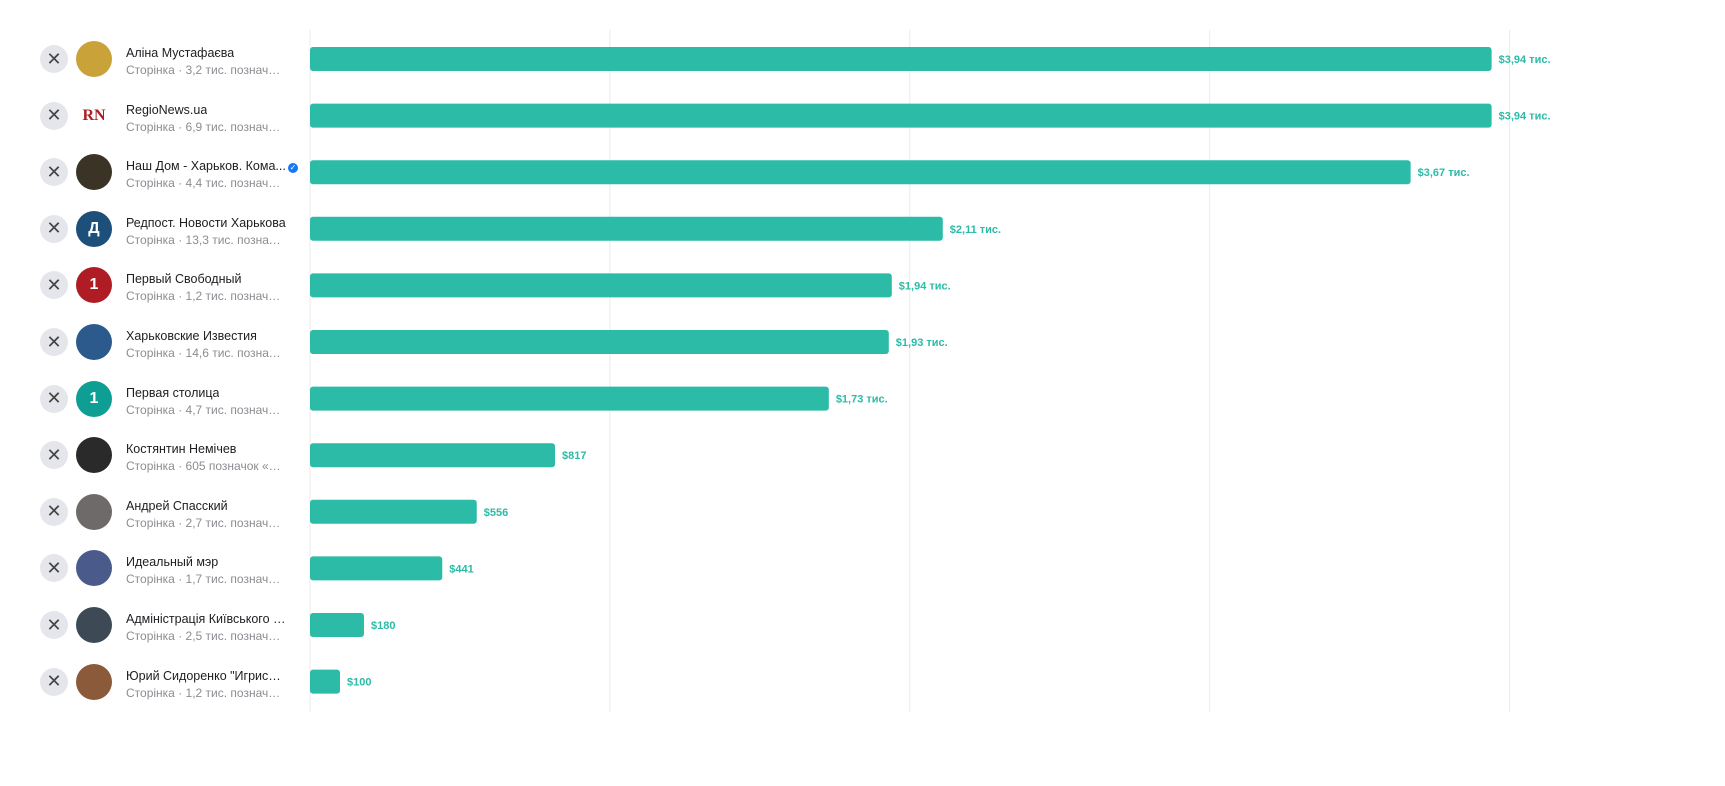  Describe the element at coordinates (181, 449) in the screenshot. I see `page-name: Костянтин Немічев` at that location.